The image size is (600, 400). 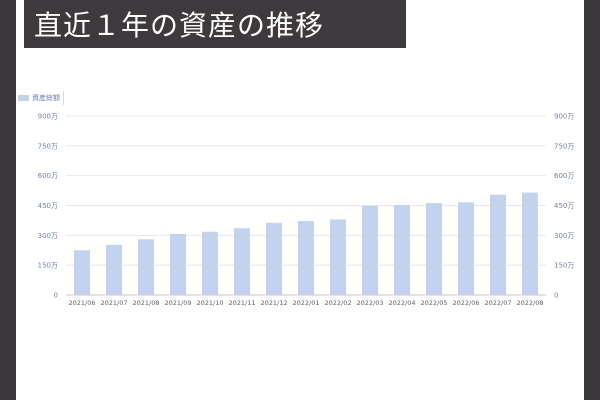 I want to click on y-axis-left: 0 150万 300万 450万 600万 750万 900万, so click(x=48, y=206).